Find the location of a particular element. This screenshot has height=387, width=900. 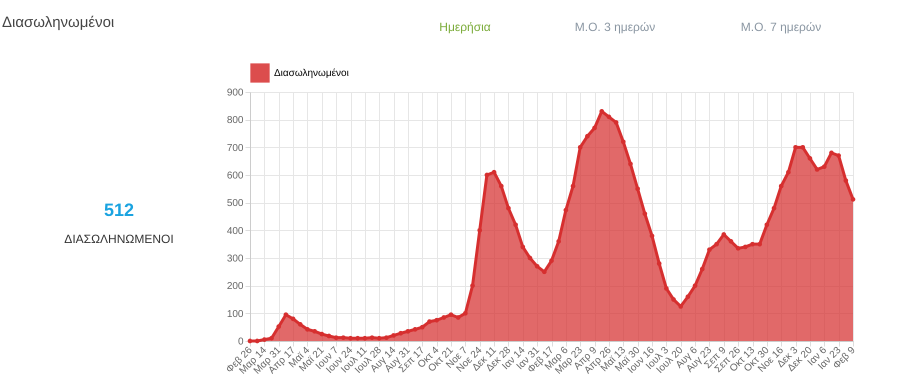

y-tick-label: 700 is located at coordinates (235, 148).